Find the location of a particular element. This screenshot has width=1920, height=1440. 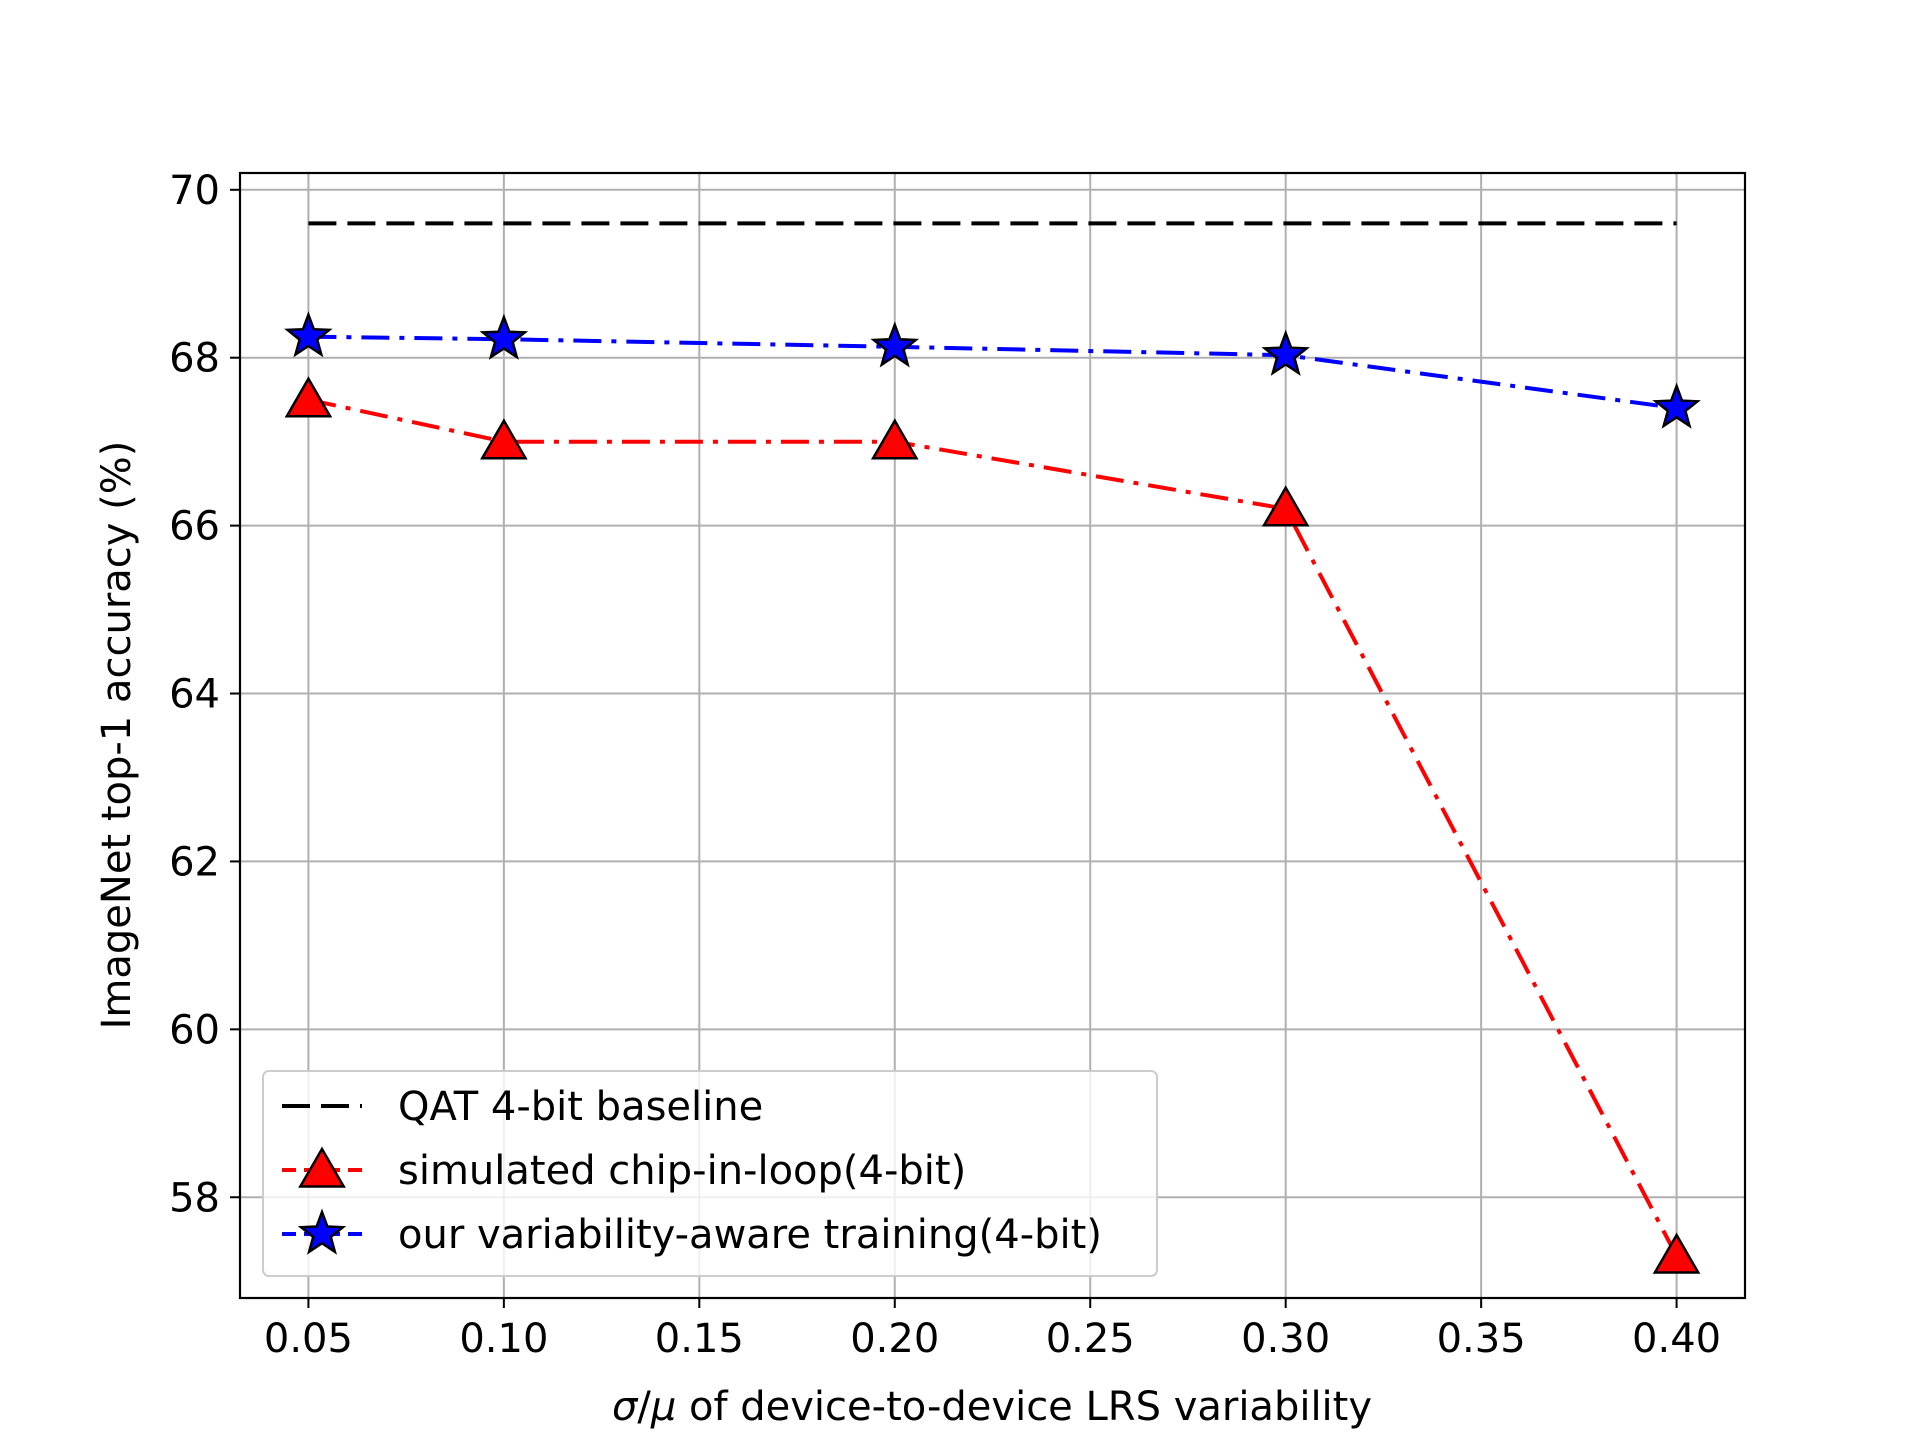

x-tick-label: 0.35 is located at coordinates (1481, 1339).